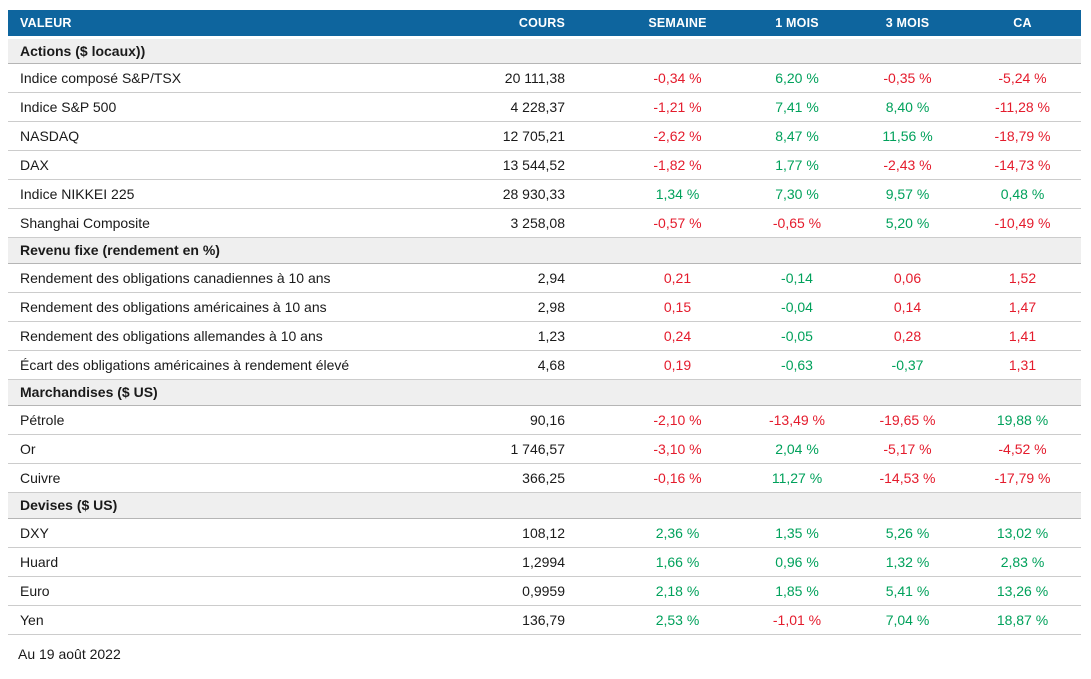 Image resolution: width=1091 pixels, height=679 pixels. I want to click on 1mois-change: -0,04, so click(797, 307).